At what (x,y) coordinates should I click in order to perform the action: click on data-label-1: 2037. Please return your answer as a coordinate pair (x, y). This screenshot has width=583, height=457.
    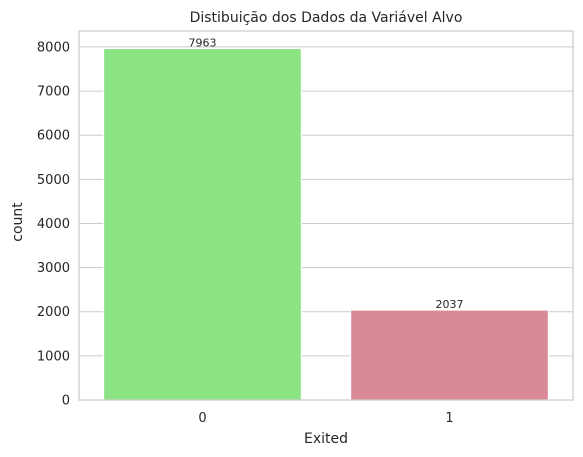
    Looking at the image, I should click on (450, 304).